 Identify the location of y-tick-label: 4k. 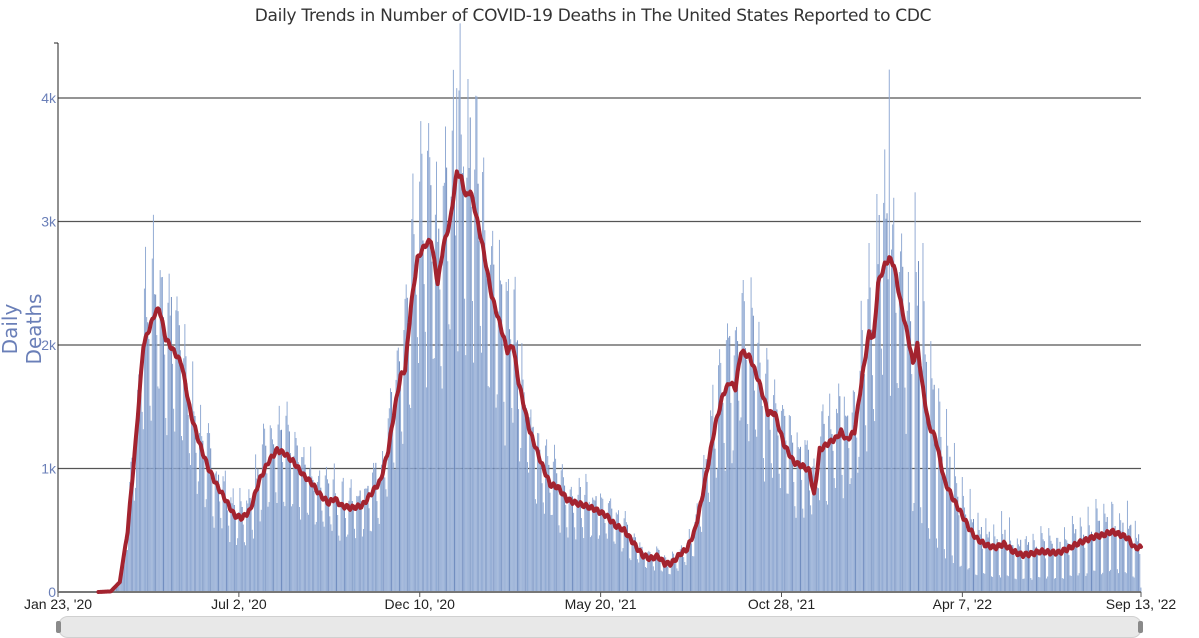
(49, 98).